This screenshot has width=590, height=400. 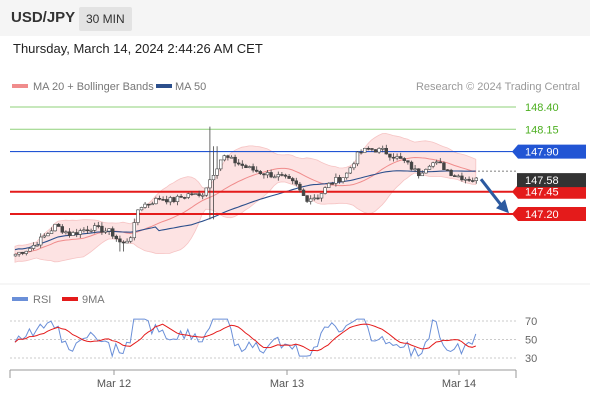 What do you see at coordinates (542, 215) in the screenshot?
I see `level-147-20-label: 147.20` at bounding box center [542, 215].